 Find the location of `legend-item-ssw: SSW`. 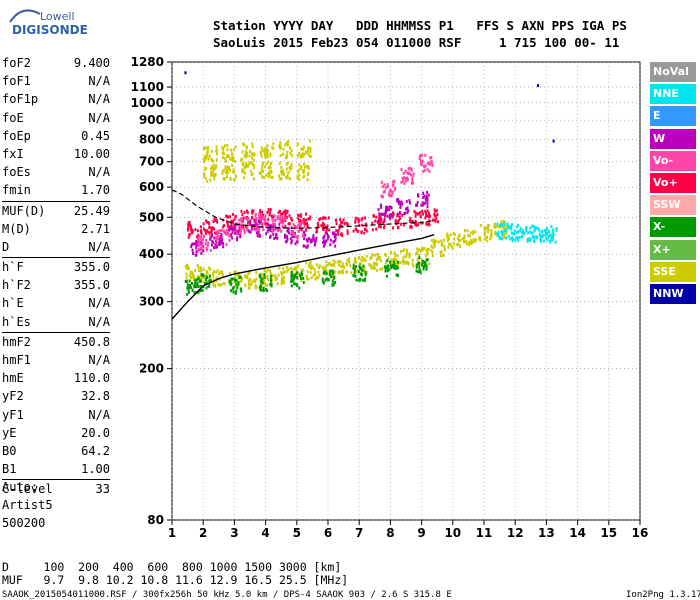

legend-item-ssw: SSW is located at coordinates (673, 205).